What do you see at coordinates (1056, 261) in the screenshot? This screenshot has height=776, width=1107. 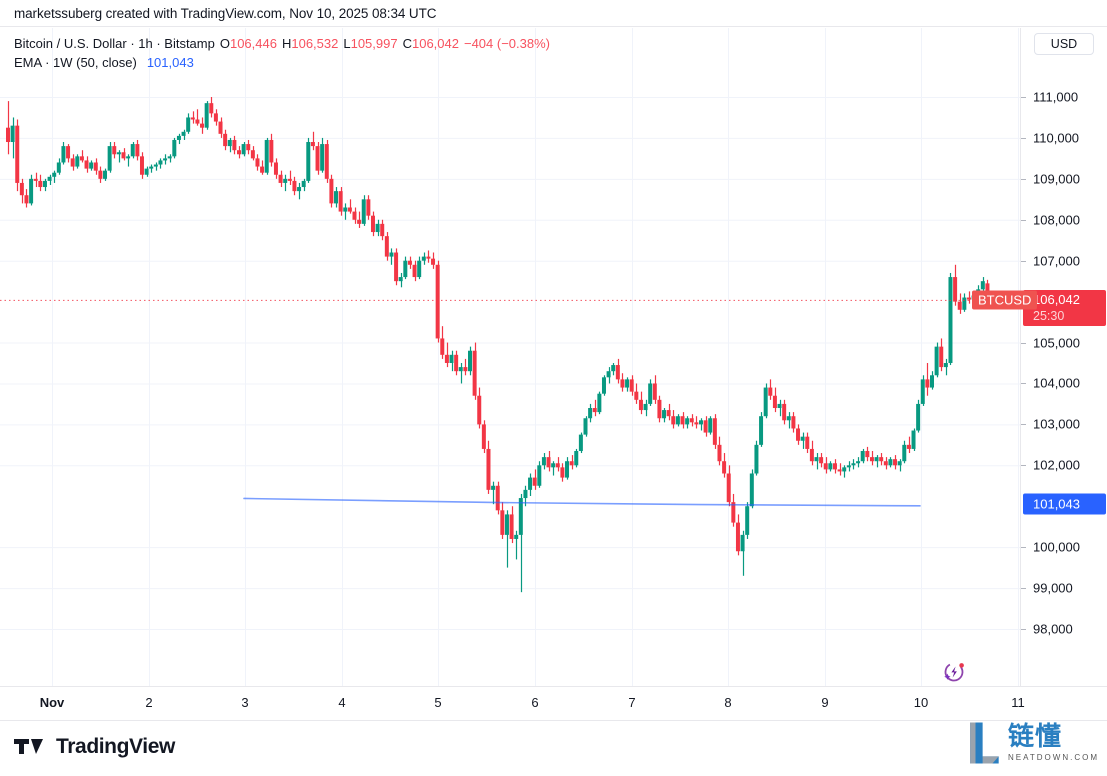 I see `price-tick-label: 107,000` at bounding box center [1056, 261].